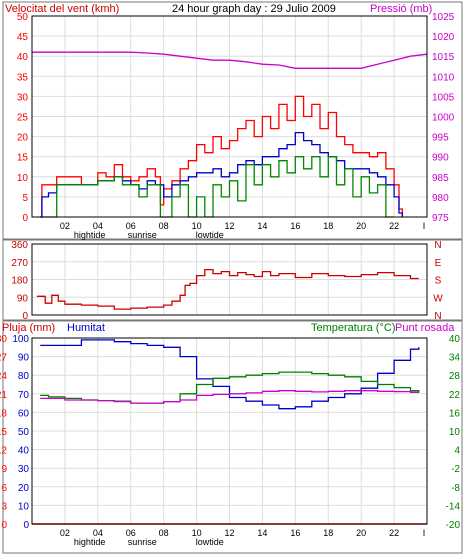 The width and height of the screenshot is (465, 556). Describe the element at coordinates (3, 339) in the screenshot. I see `y-rain-tick-label: 30` at that location.